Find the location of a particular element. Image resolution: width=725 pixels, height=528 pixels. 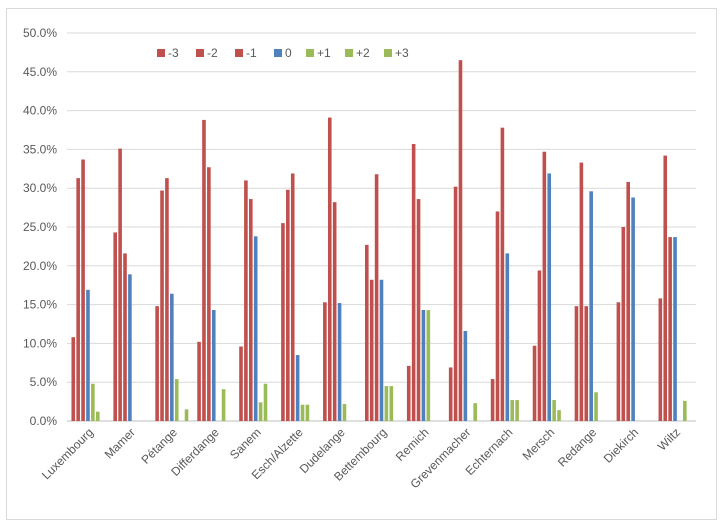

bar-echternach-series-+1 is located at coordinates (512, 410).